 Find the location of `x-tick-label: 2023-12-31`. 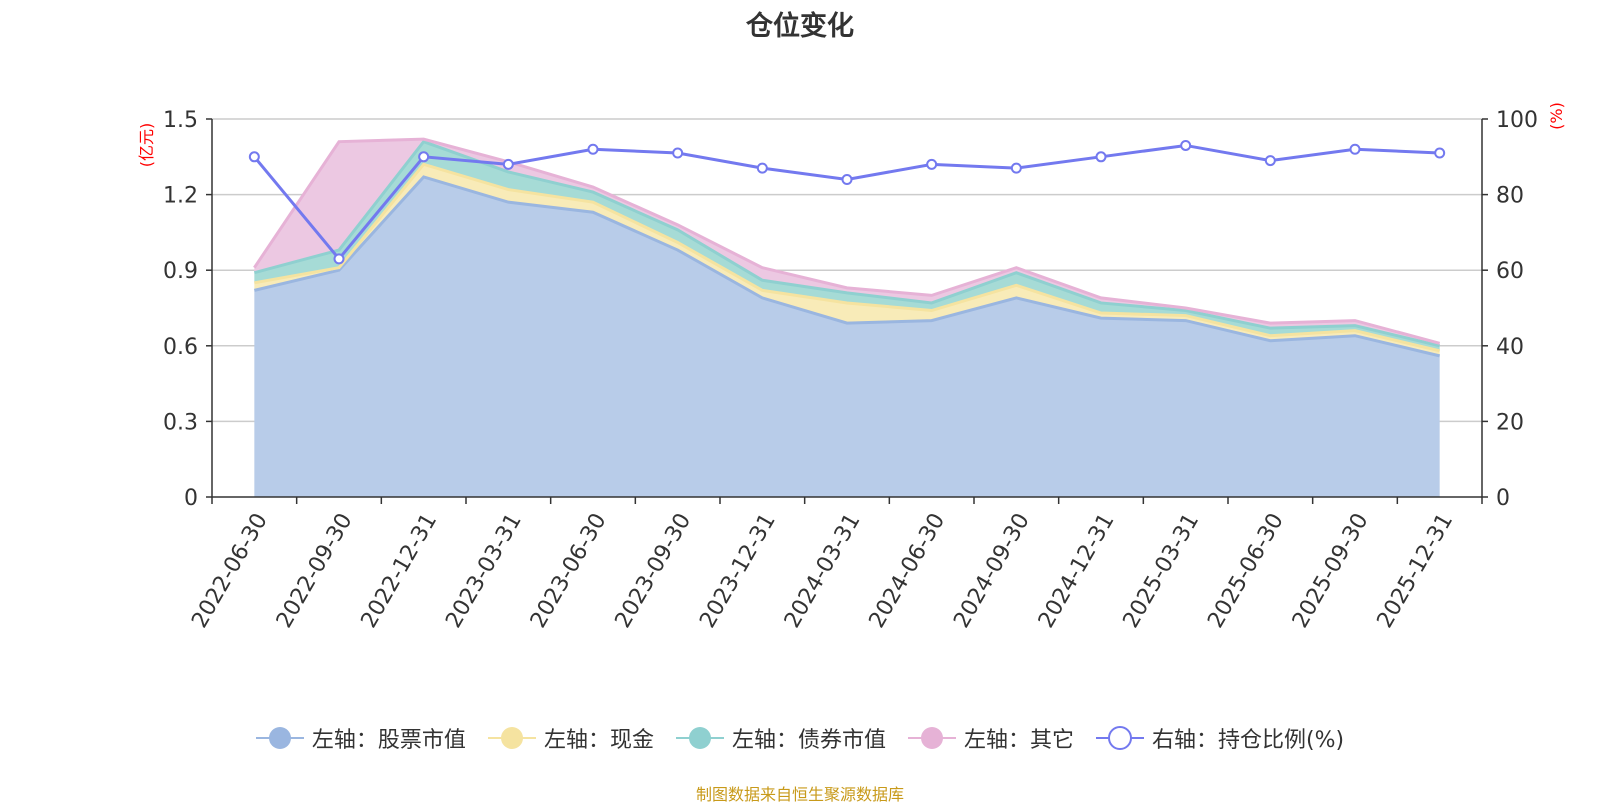

x-tick-label: 2023-12-31 is located at coordinates (738, 570).